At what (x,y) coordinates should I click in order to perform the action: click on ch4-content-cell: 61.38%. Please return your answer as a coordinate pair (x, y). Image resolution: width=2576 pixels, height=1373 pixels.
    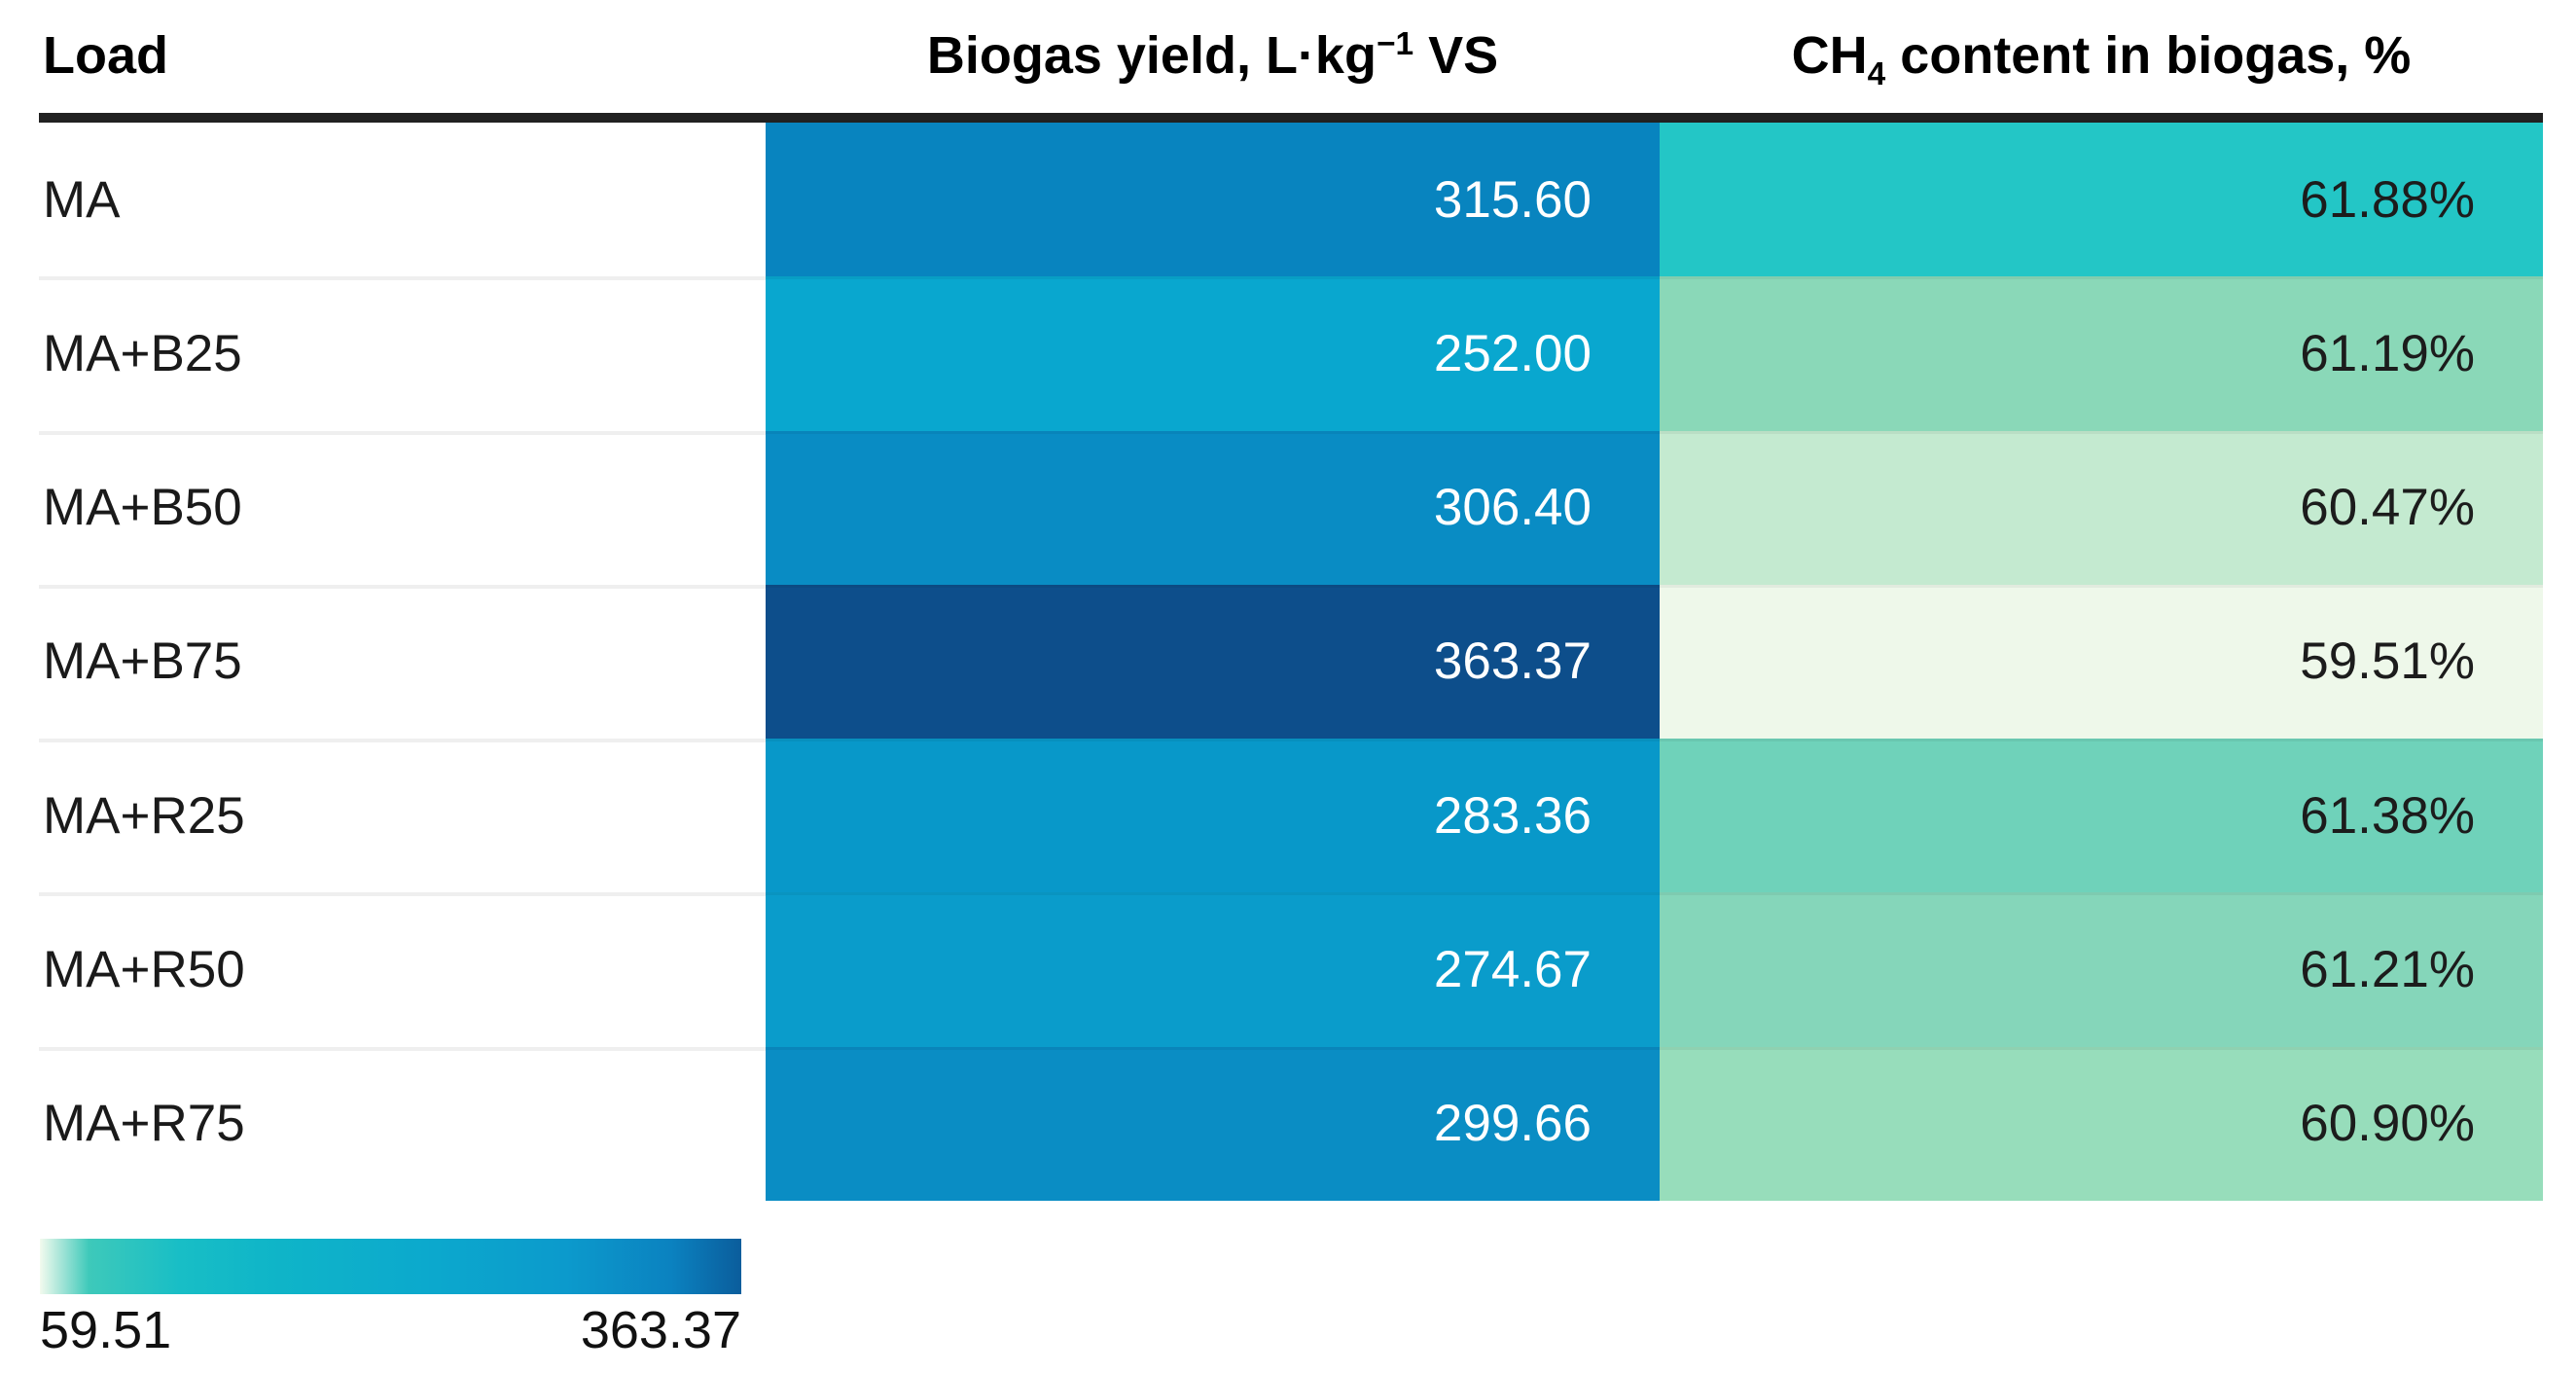
    Looking at the image, I should click on (2101, 816).